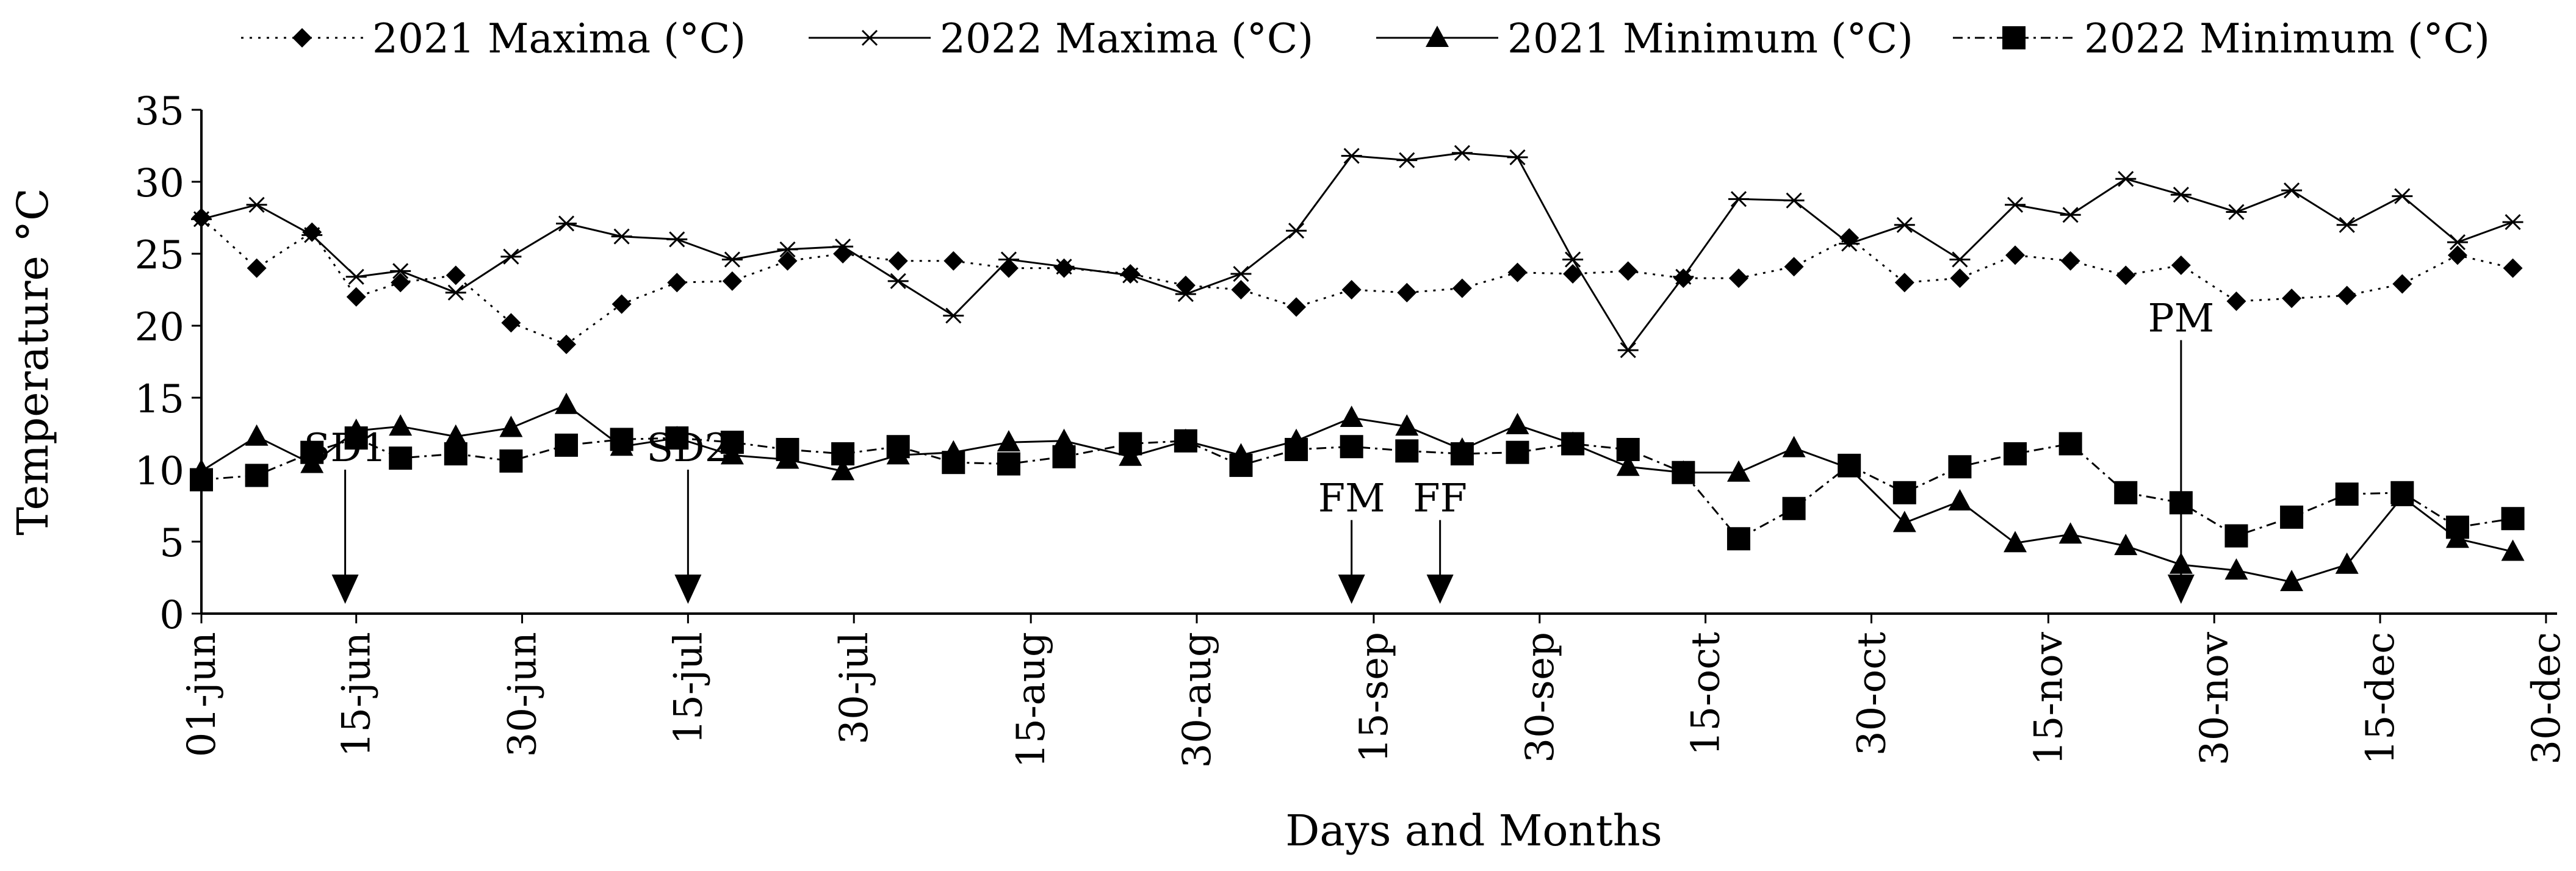 This screenshot has width=2576, height=871. What do you see at coordinates (159, 327) in the screenshot?
I see `y-tick-label: 20` at bounding box center [159, 327].